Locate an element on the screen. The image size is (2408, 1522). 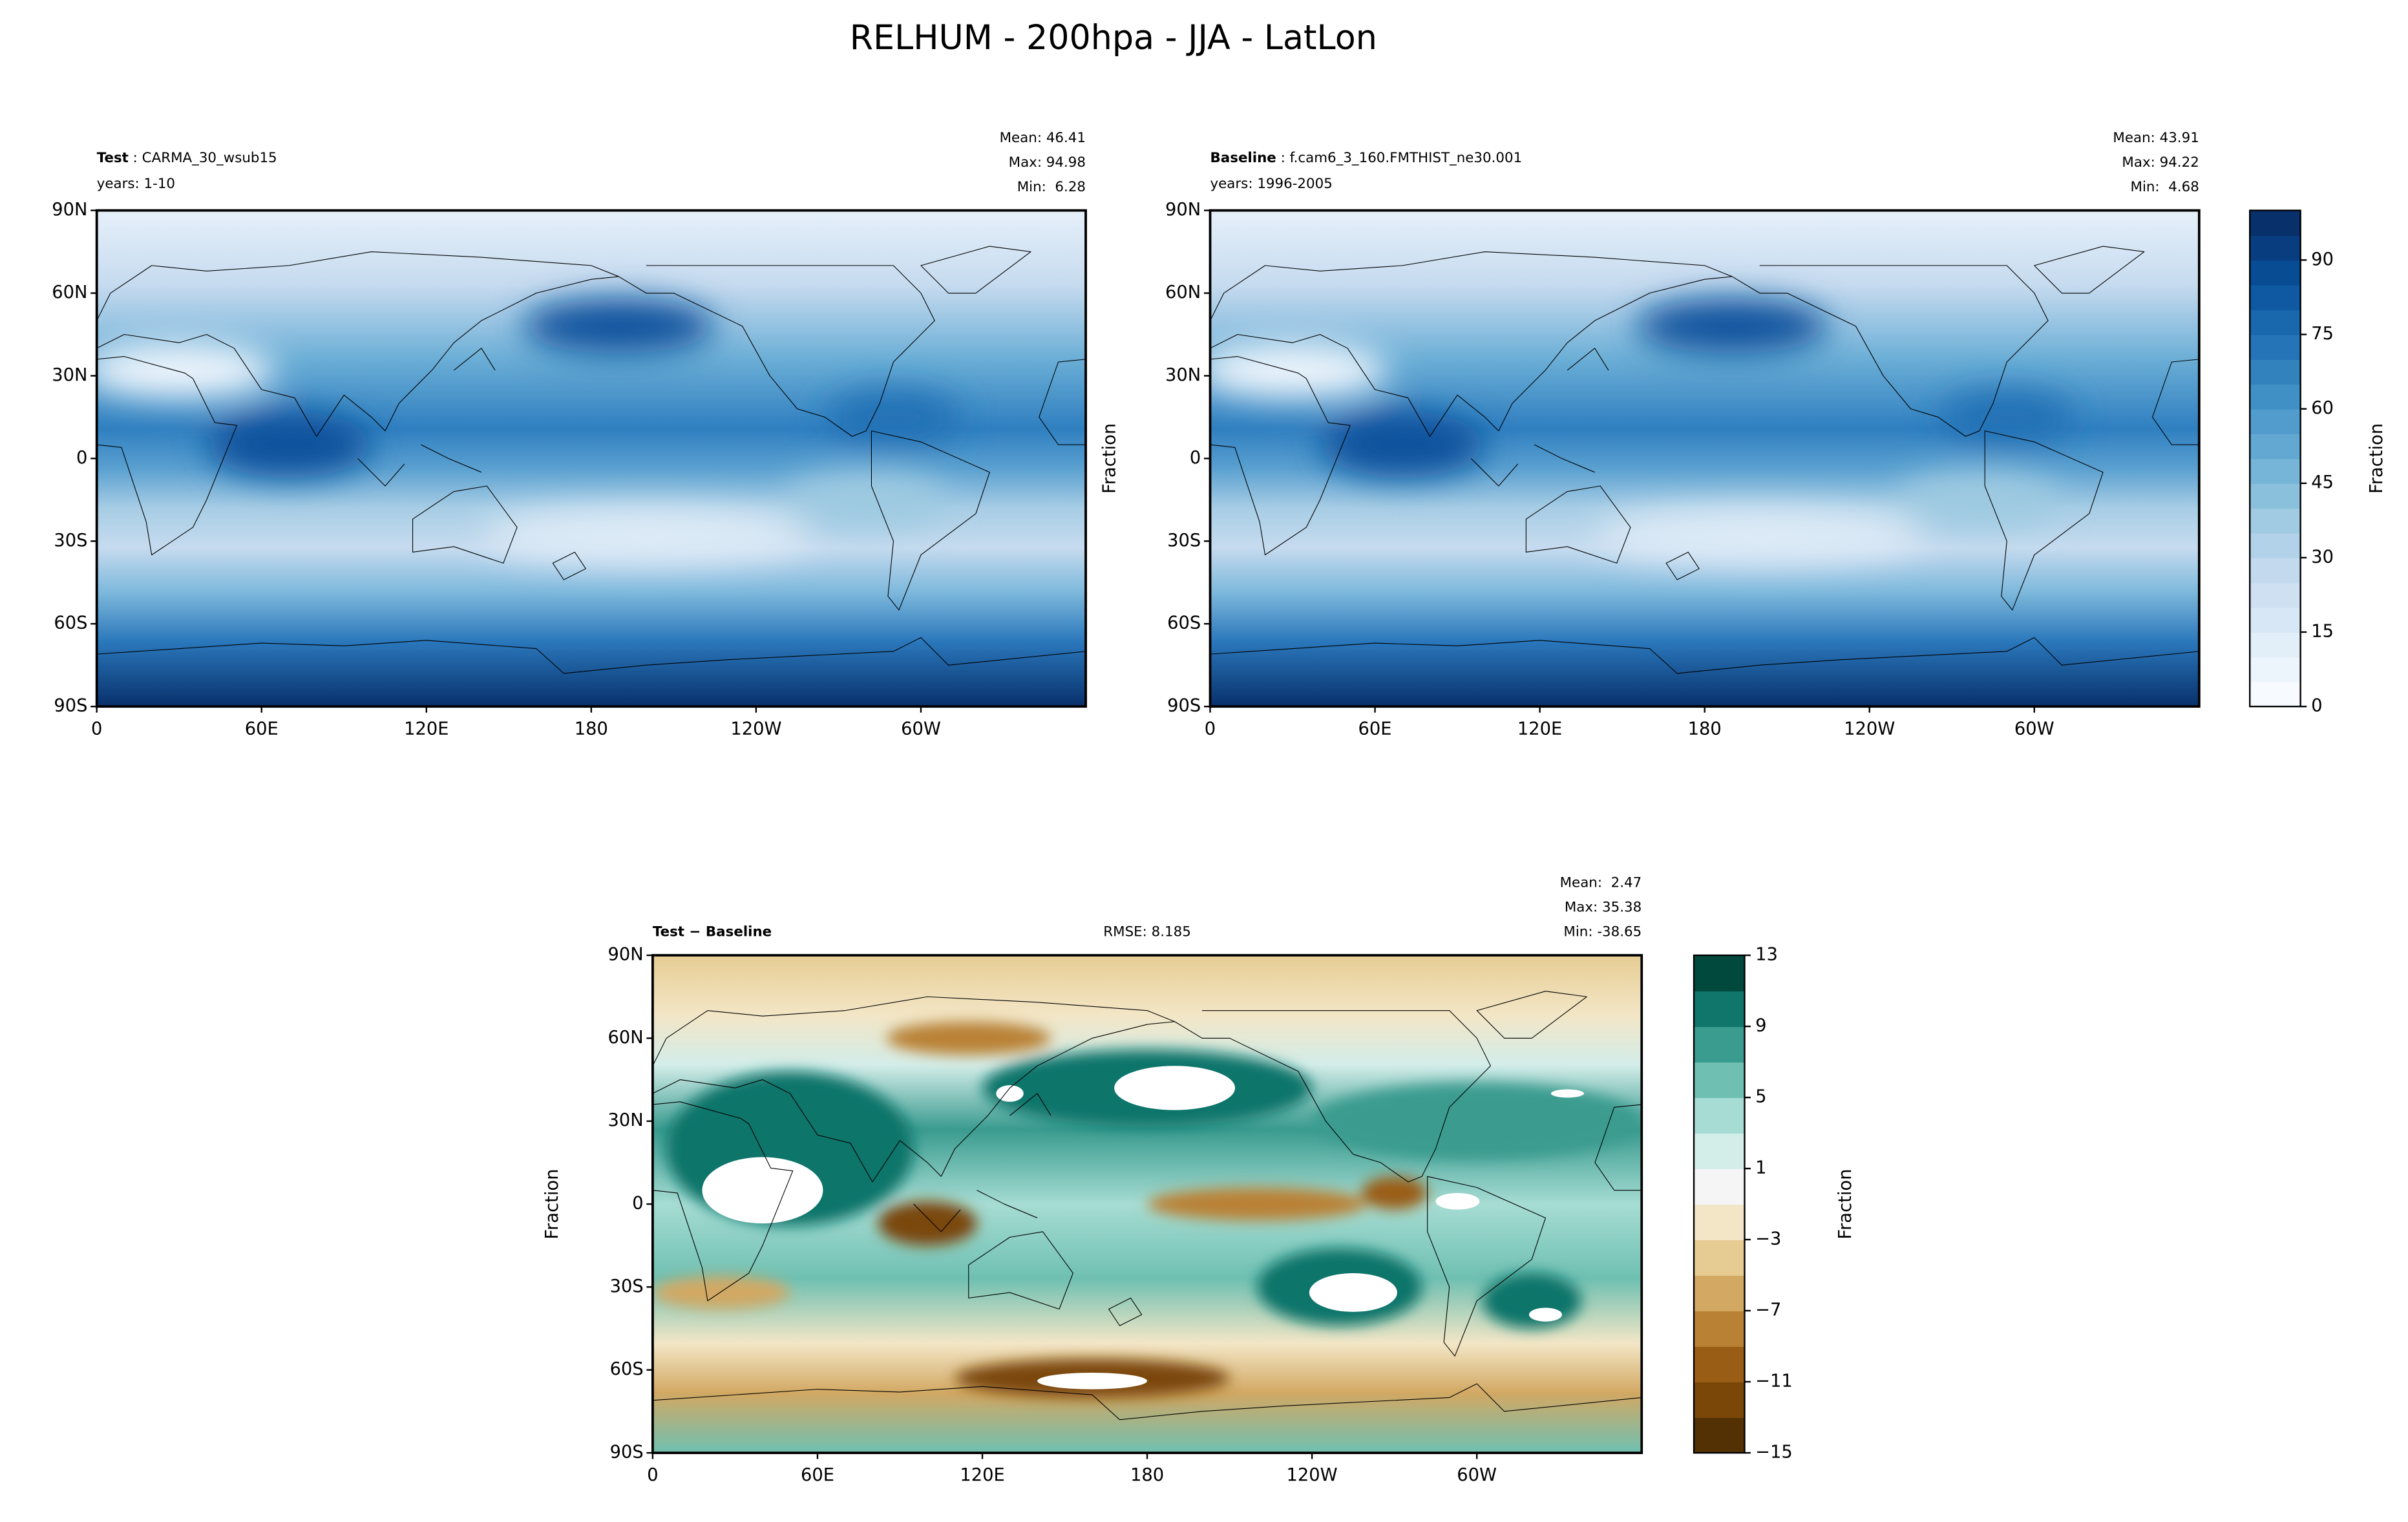
panel-stat: Mean: 46.41 is located at coordinates (1043, 138).